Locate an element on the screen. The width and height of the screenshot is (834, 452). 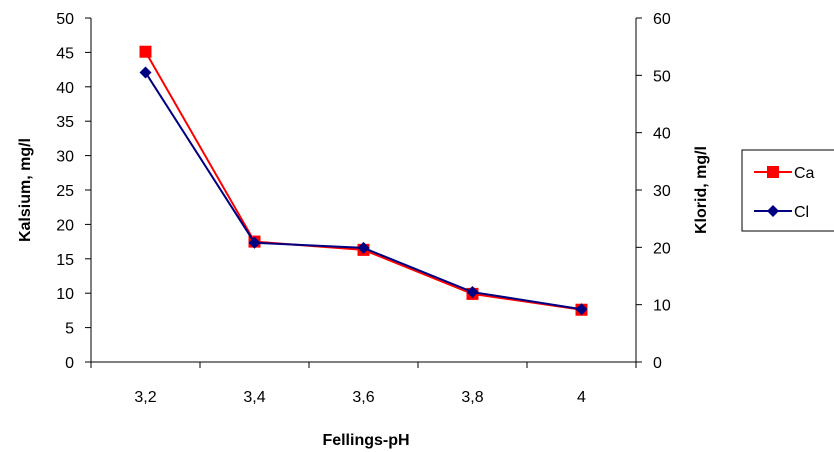
legend: Ca Cl is located at coordinates (787, 190).